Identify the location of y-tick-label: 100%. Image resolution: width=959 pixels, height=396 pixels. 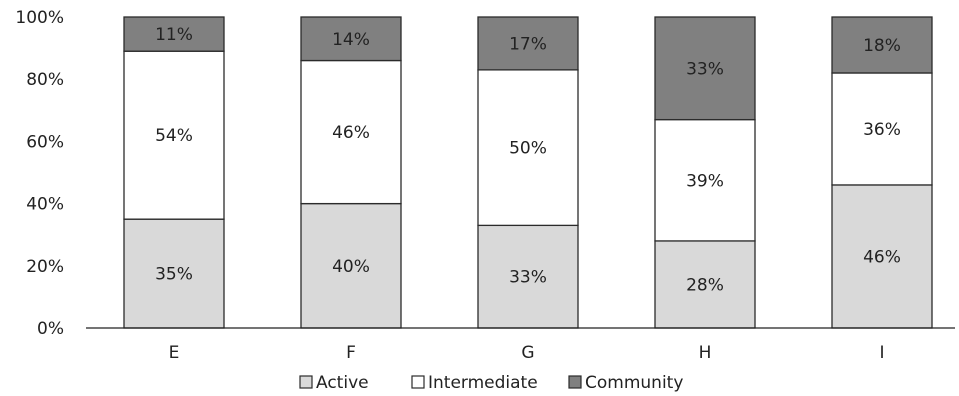
(39, 18).